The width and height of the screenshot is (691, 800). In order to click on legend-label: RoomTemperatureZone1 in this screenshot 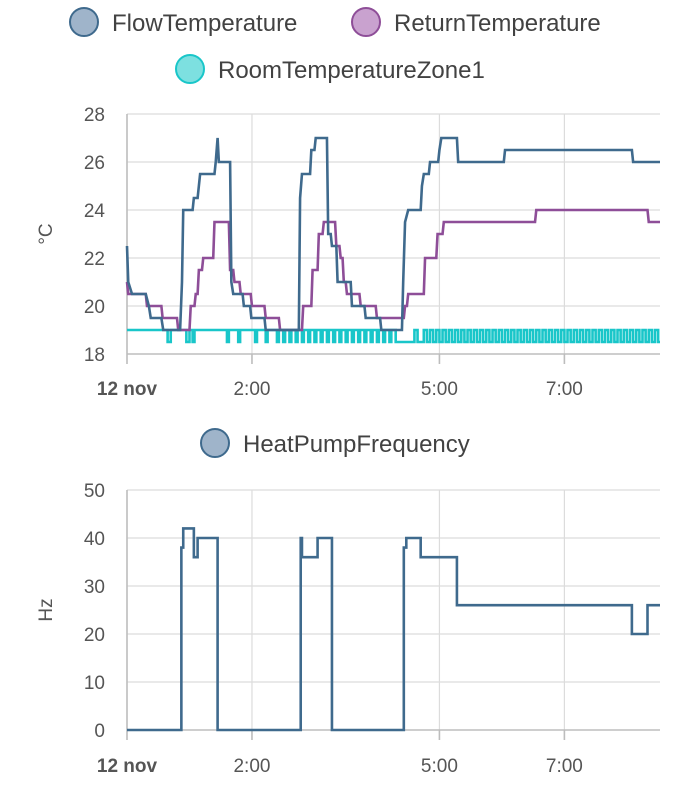, I will do `click(351, 70)`.